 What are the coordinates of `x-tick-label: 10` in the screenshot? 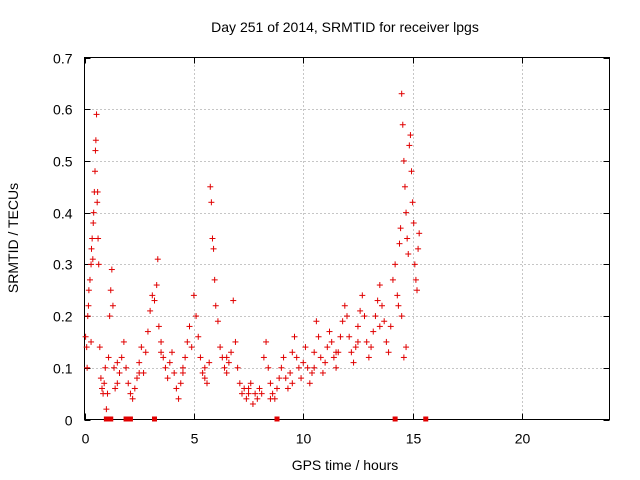 It's located at (304, 439).